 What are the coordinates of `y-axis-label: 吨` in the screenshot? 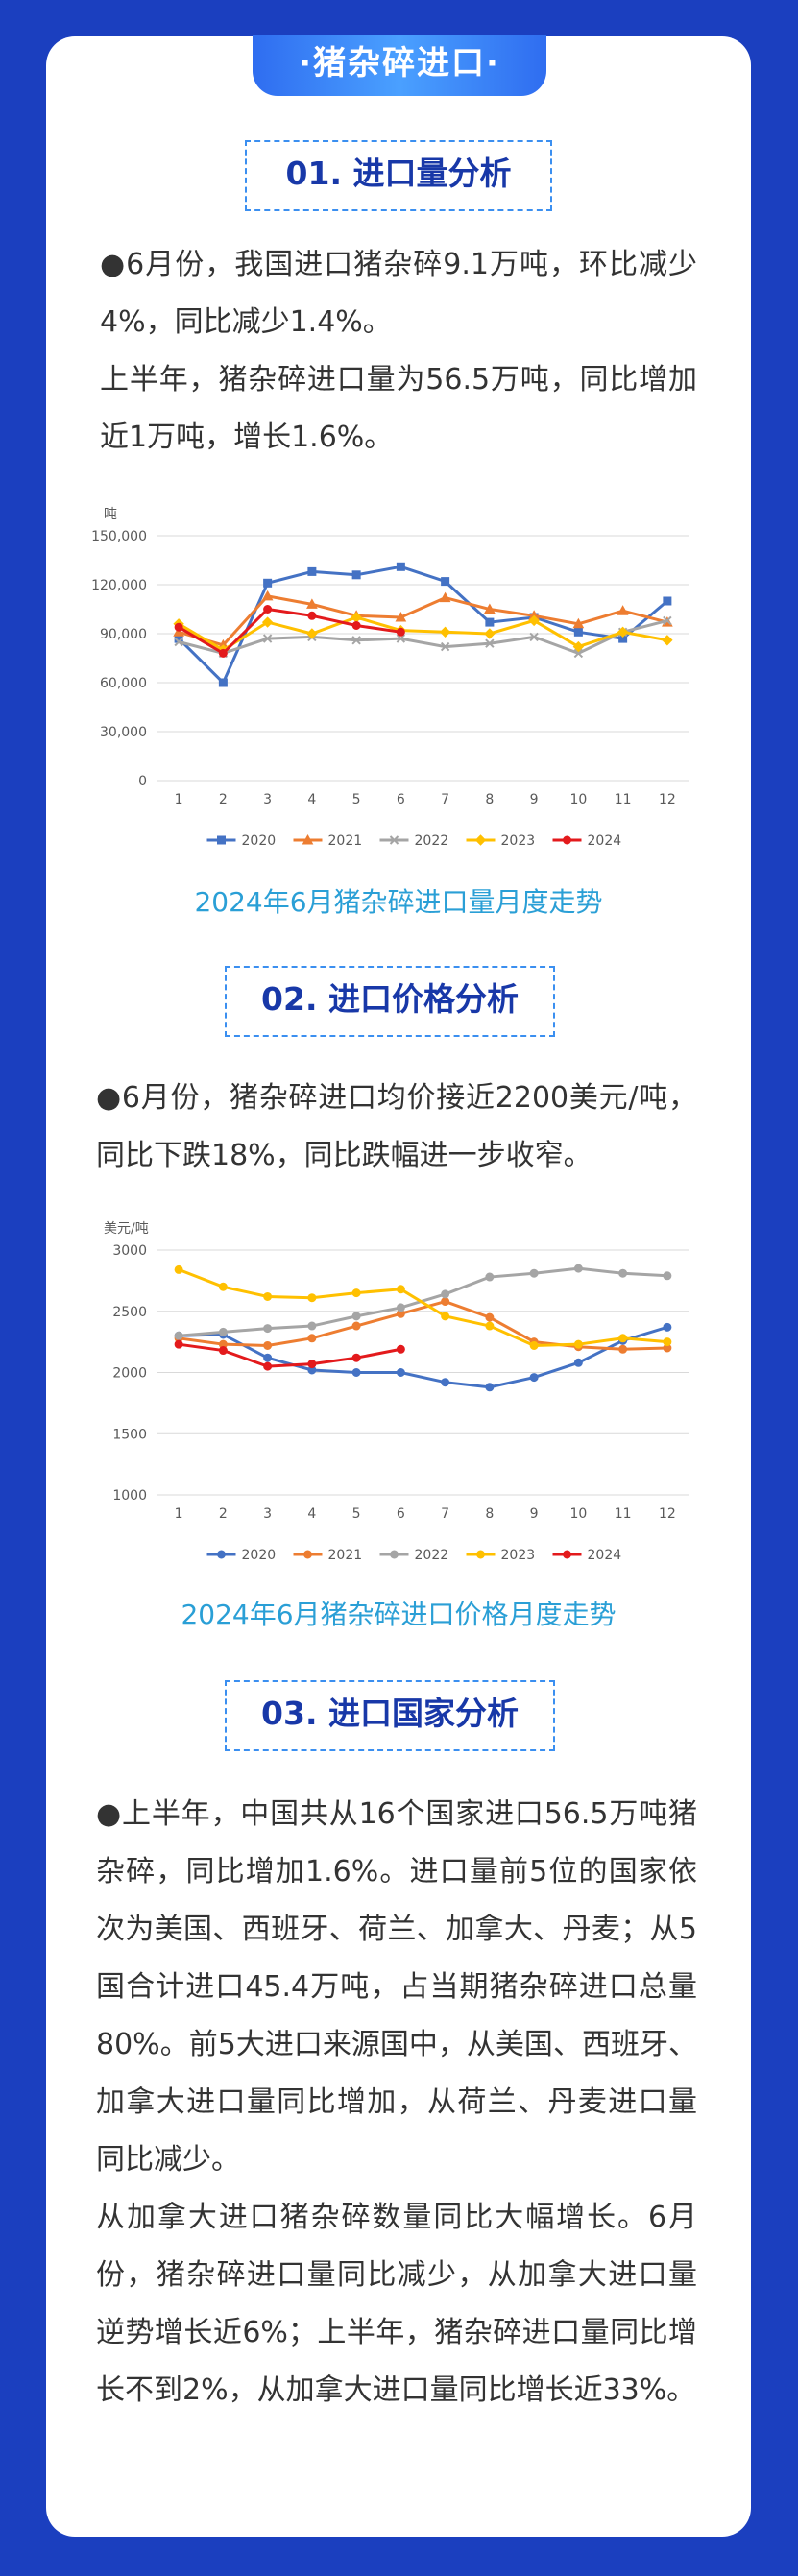 It's located at (110, 514).